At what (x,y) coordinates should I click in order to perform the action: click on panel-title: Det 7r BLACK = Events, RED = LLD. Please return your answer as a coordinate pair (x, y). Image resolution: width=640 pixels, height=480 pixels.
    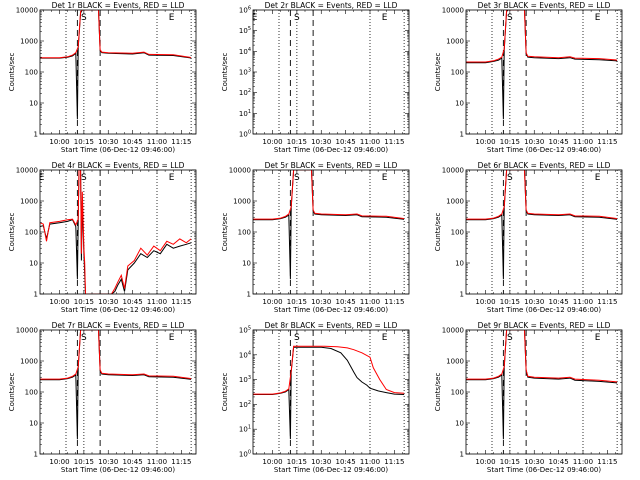
    Looking at the image, I should click on (118, 325).